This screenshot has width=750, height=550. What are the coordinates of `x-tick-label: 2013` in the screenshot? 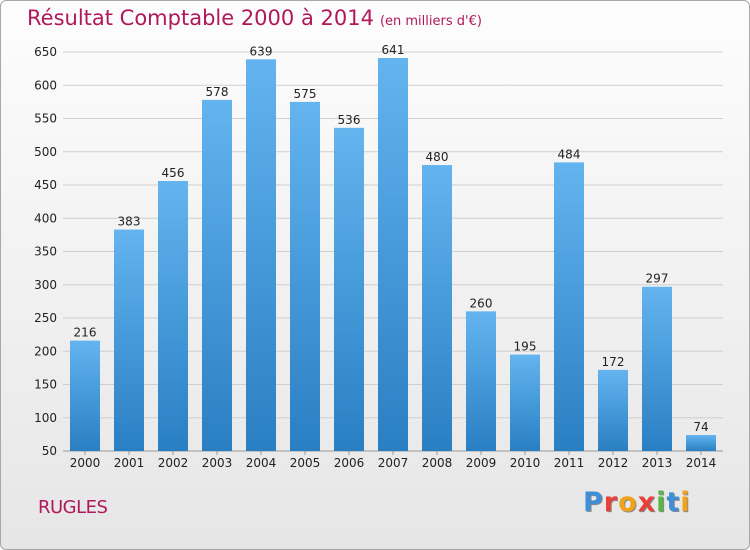 It's located at (657, 463).